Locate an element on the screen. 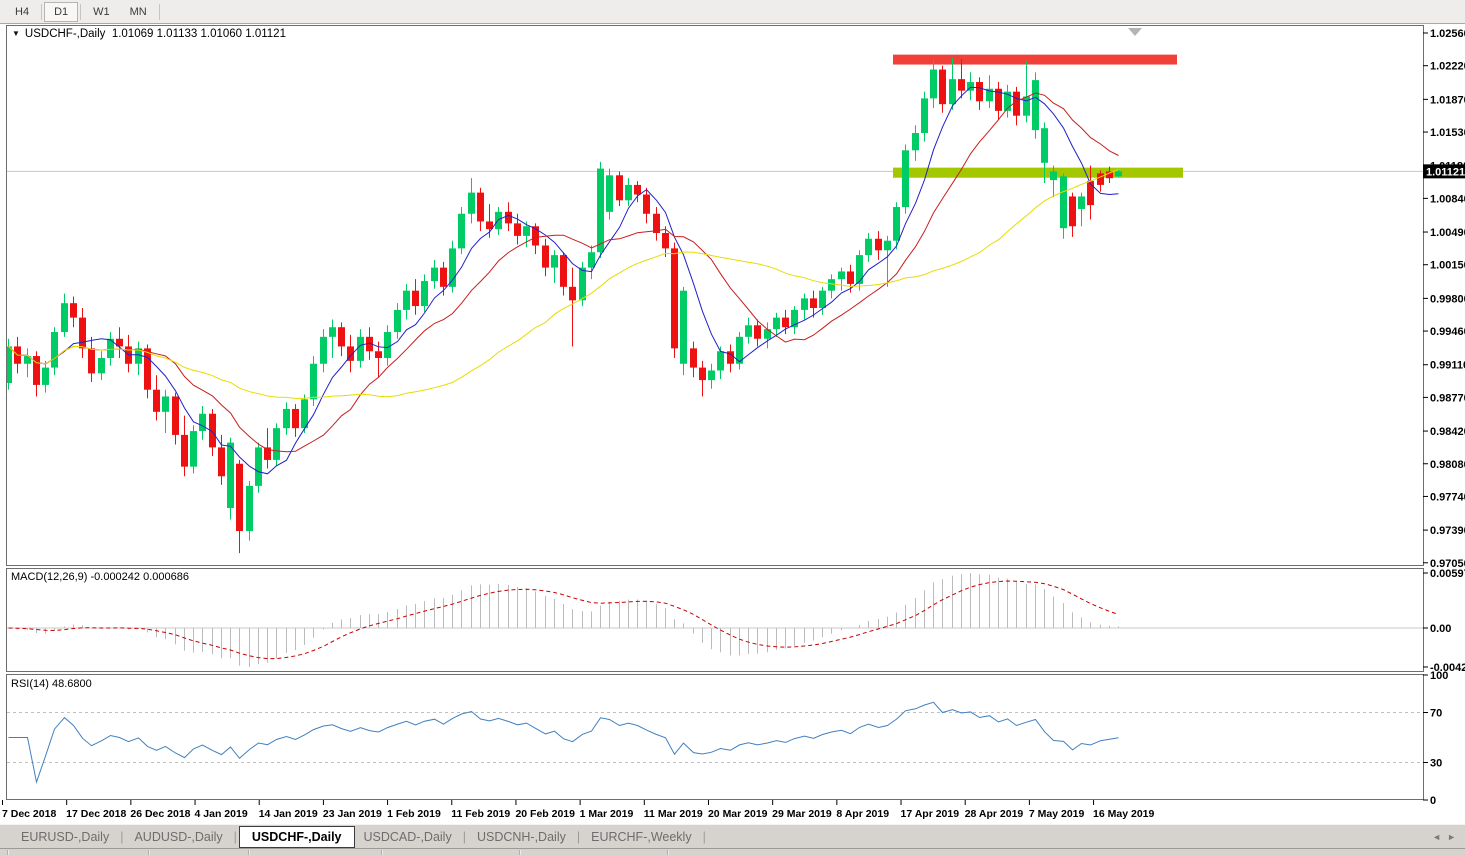 The image size is (1465, 855). svg-text: 11 Feb 2019 is located at coordinates (480, 814).